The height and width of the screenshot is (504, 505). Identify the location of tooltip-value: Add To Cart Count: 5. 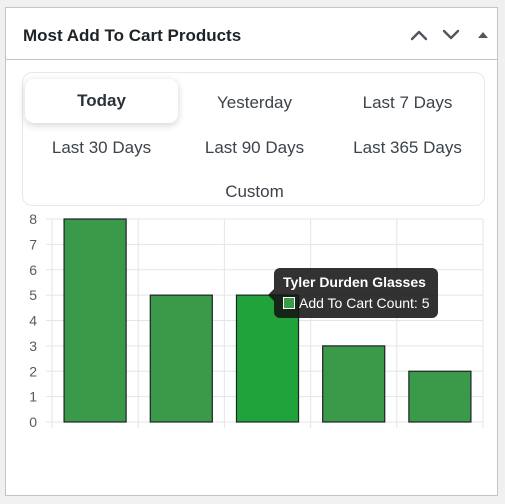
(364, 303).